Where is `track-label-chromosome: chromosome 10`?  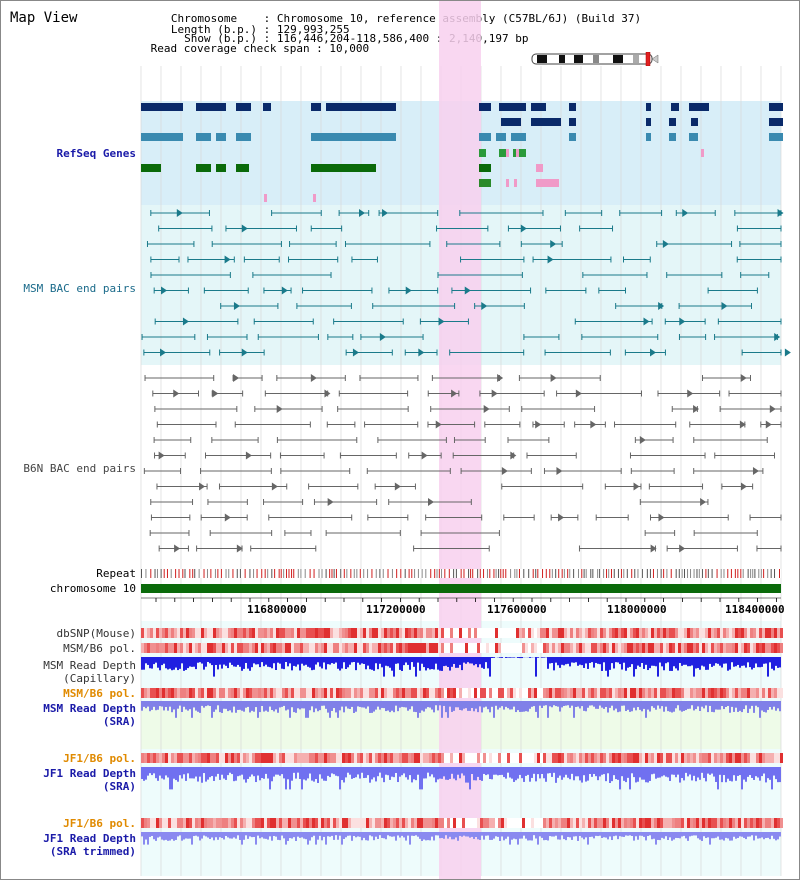 track-label-chromosome: chromosome 10 is located at coordinates (92, 588).